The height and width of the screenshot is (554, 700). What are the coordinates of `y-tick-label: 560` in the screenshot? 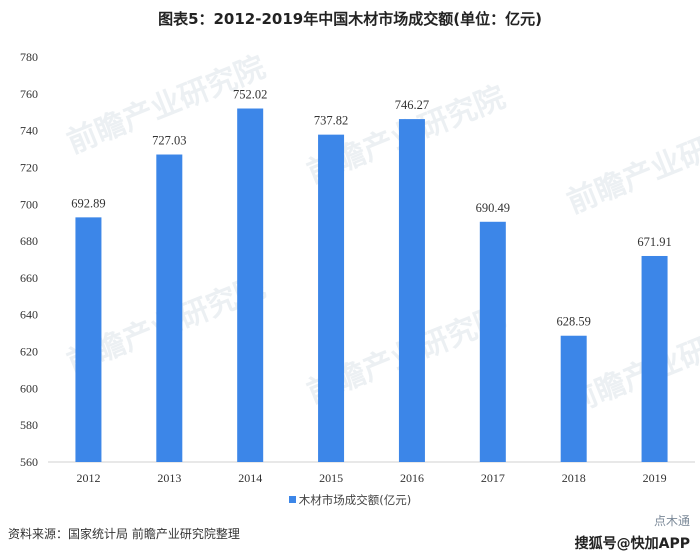 It's located at (29, 462).